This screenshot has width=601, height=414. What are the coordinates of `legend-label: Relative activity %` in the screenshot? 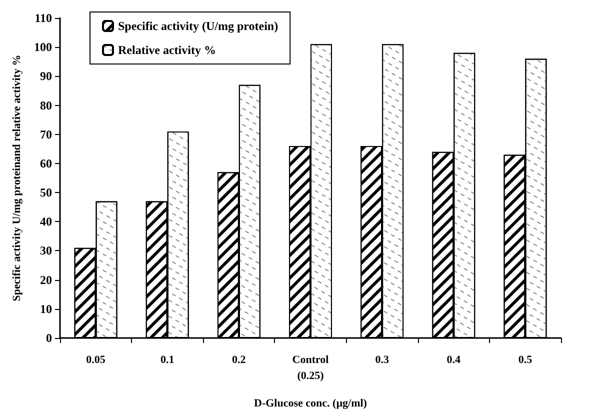 It's located at (167, 50).